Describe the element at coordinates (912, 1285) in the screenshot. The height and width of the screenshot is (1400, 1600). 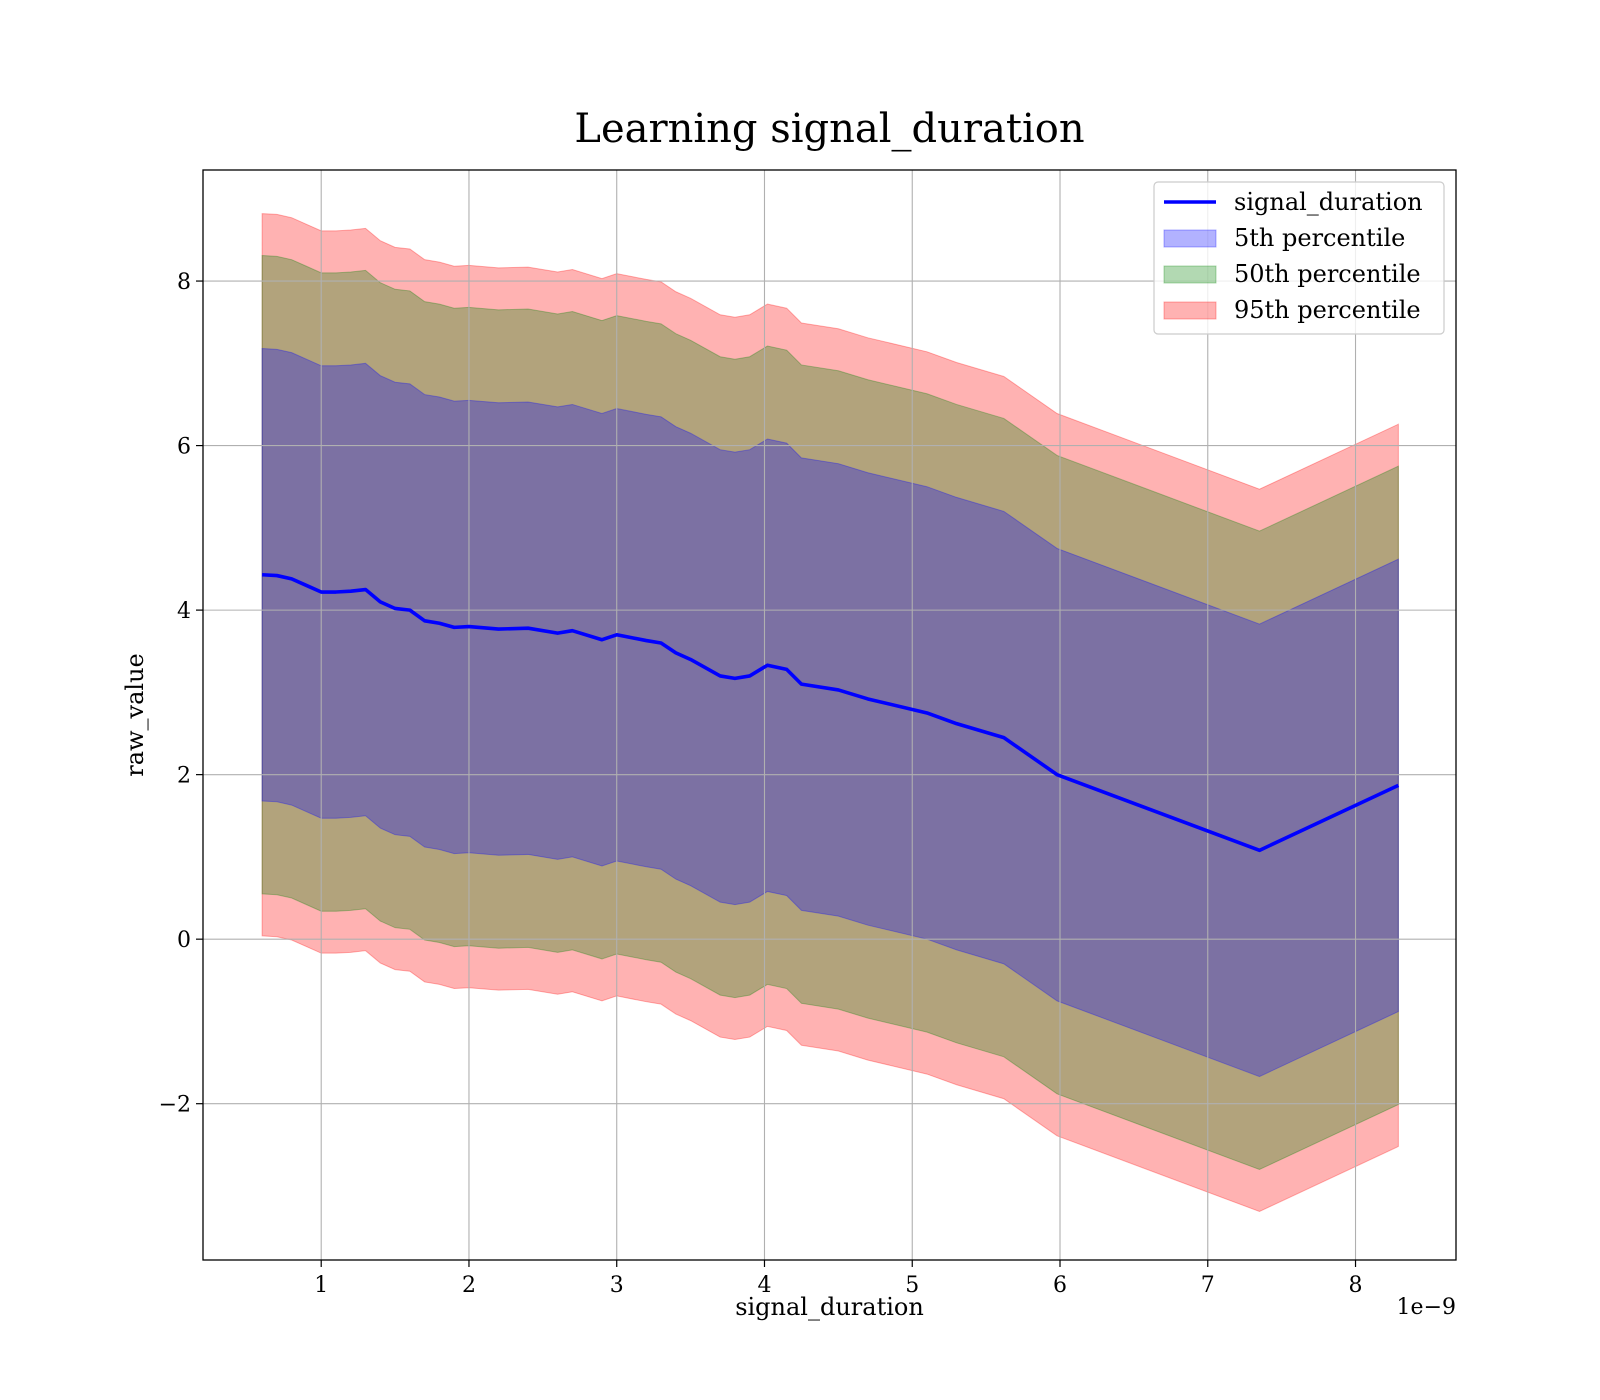
I see `x-tick-label: 5` at that location.